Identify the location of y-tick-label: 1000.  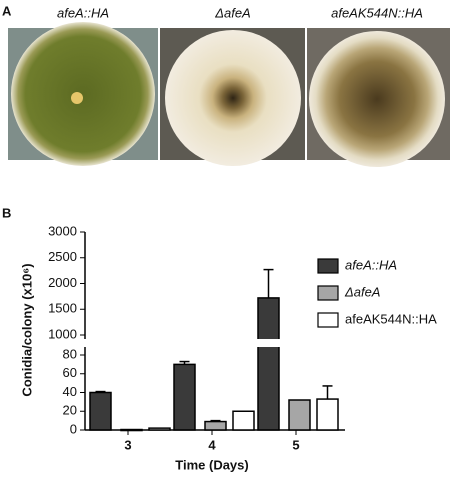
(62, 333).